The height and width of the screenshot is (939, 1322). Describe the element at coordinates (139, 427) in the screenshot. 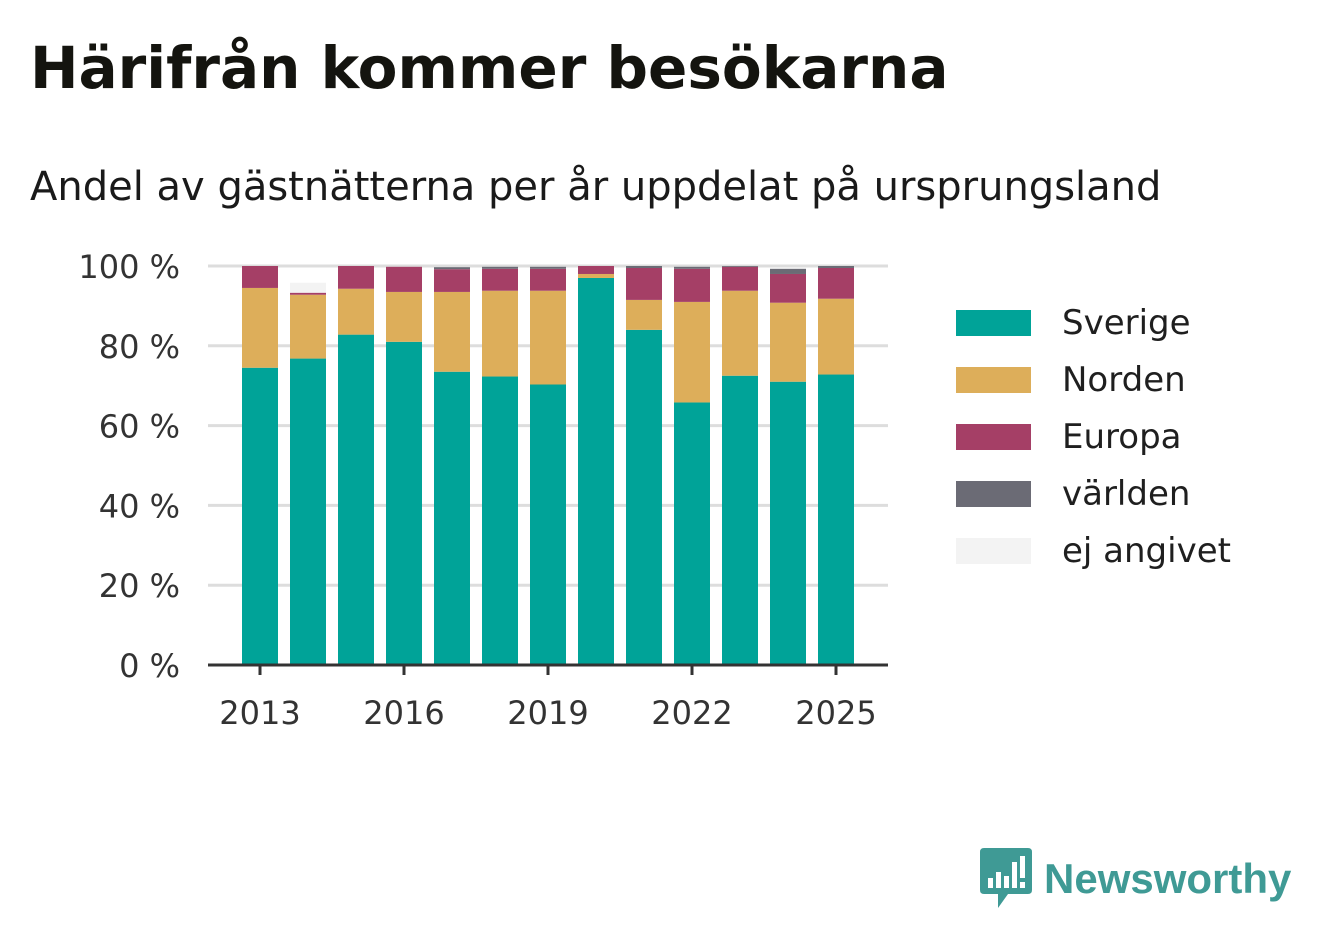

I see `y-tick-label: 60 %` at that location.